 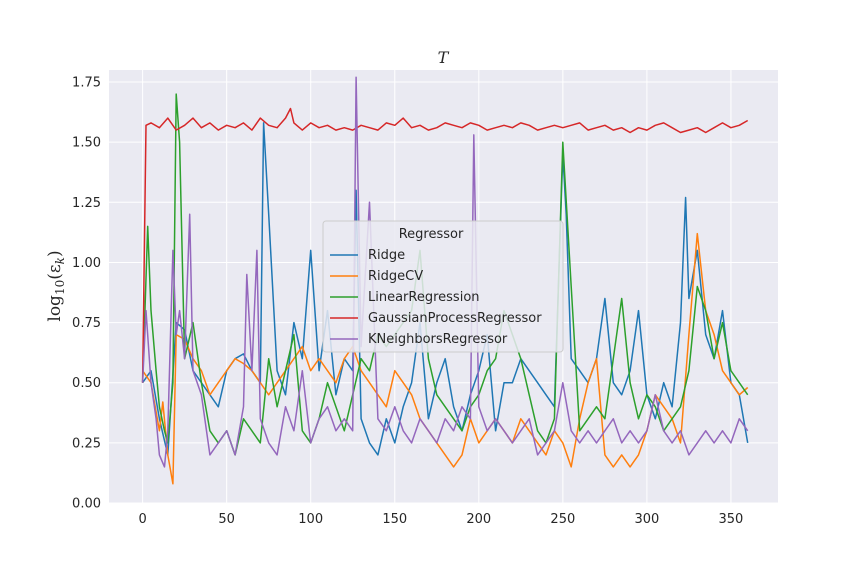 I want to click on y-tick-label: 1.25, so click(x=86, y=203).